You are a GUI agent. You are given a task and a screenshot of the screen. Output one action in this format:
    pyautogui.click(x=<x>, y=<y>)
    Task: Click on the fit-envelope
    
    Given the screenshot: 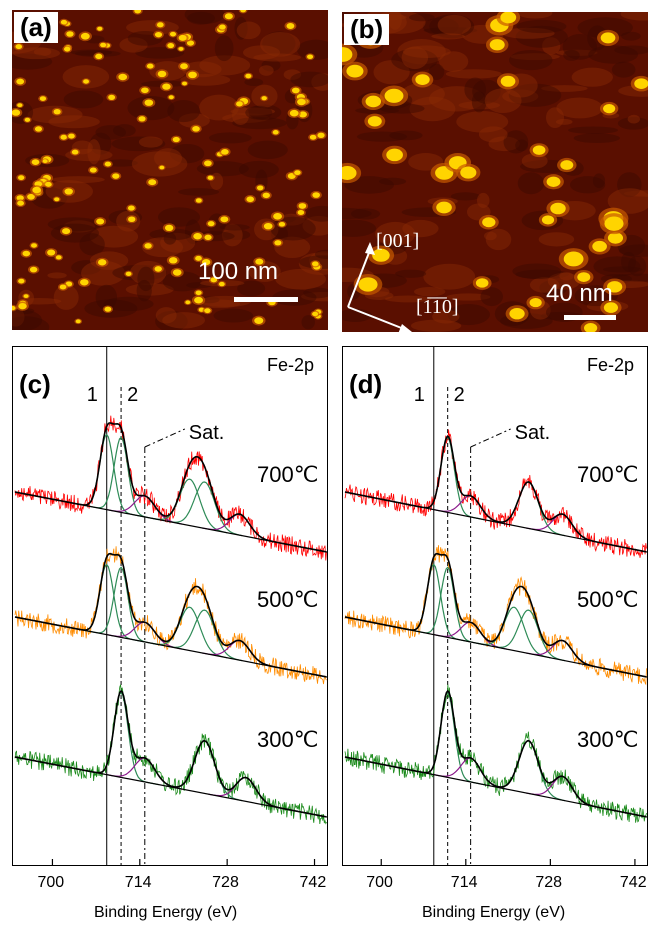 What is the action you would take?
    pyautogui.click(x=170, y=753)
    